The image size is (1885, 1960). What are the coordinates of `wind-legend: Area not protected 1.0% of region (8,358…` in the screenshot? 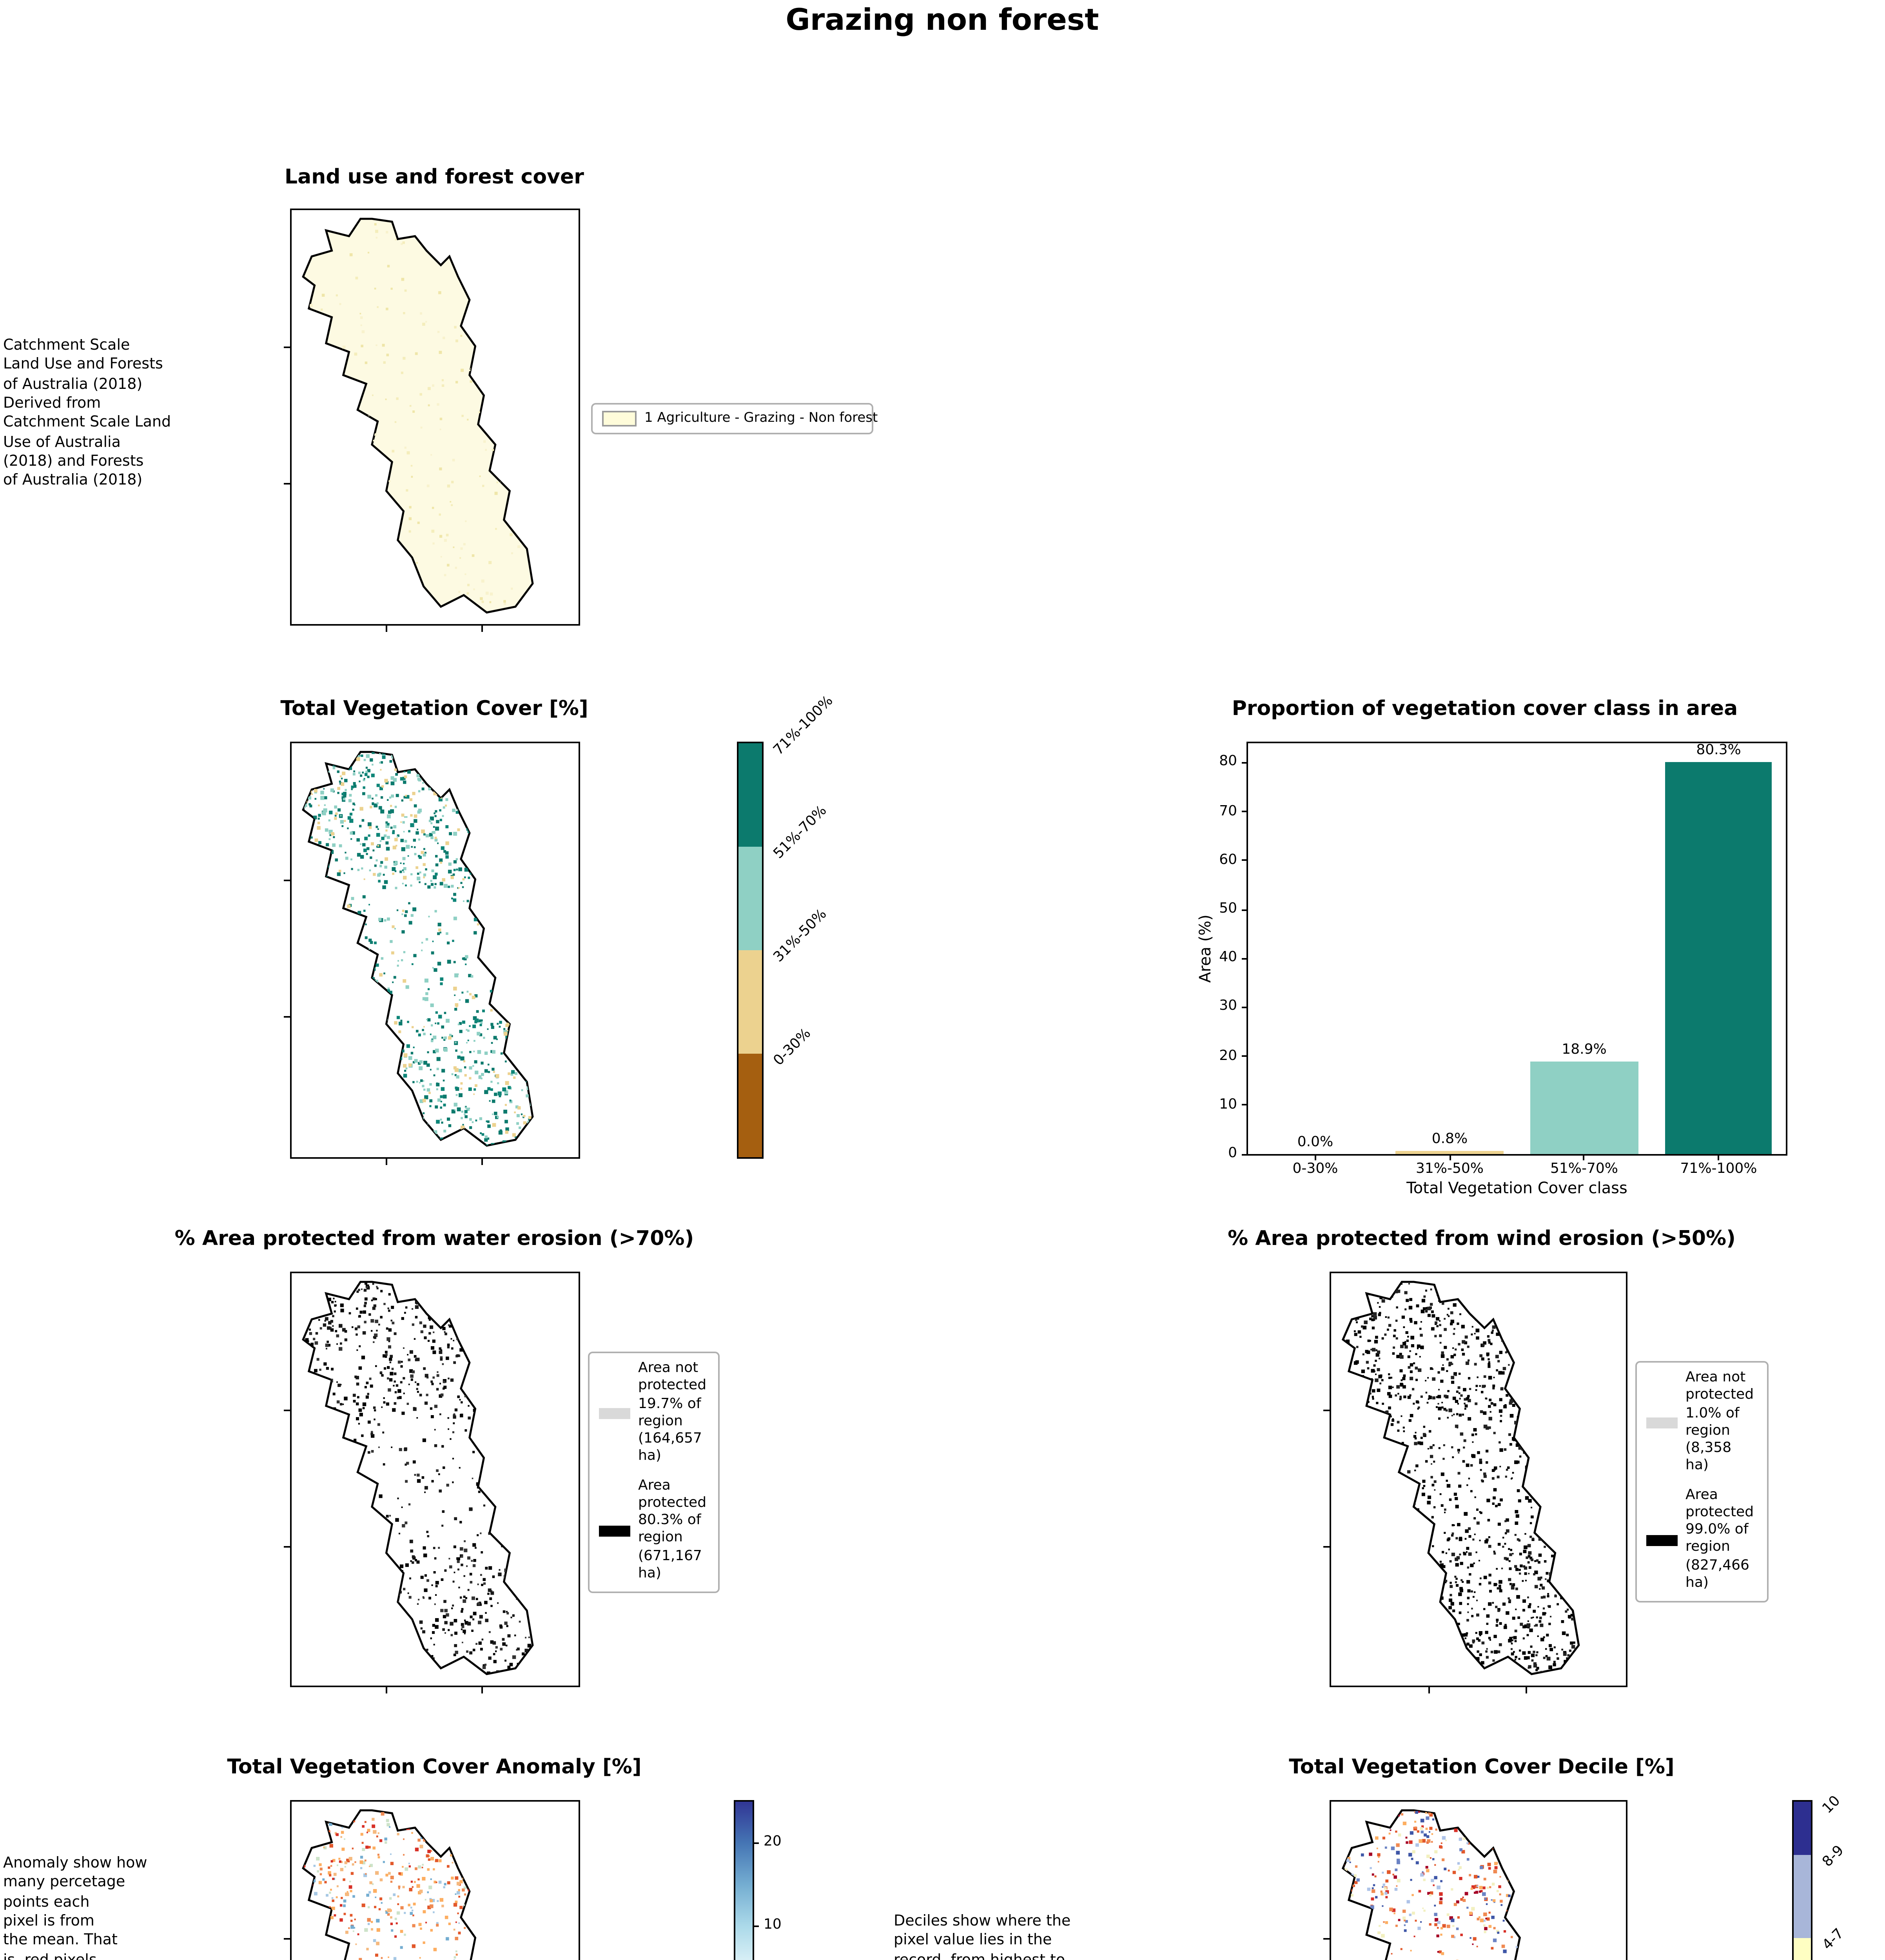 It's located at (1702, 1481).